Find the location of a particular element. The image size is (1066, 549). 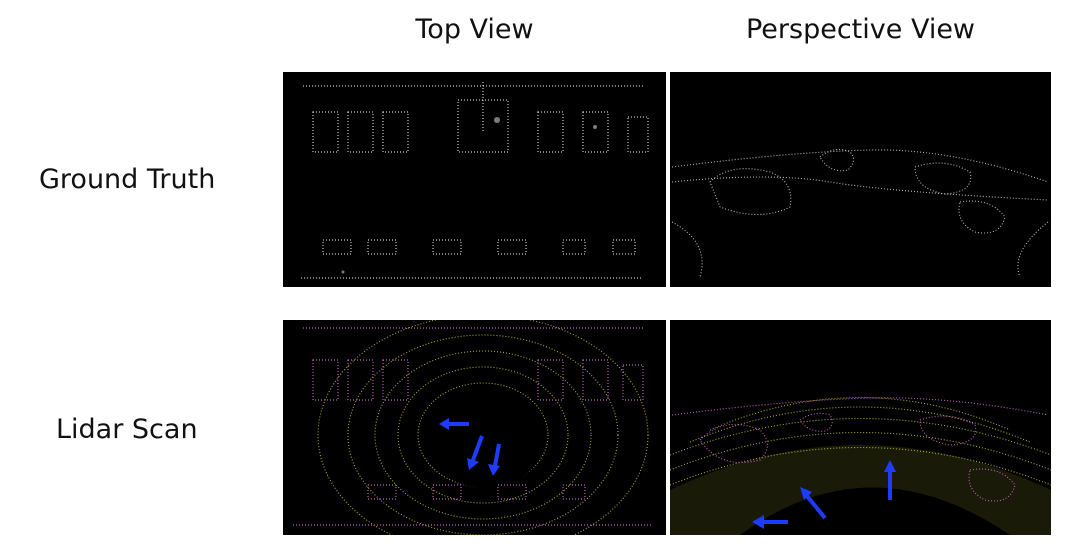

row-label-ground-truth: Ground Truth is located at coordinates (127, 179).